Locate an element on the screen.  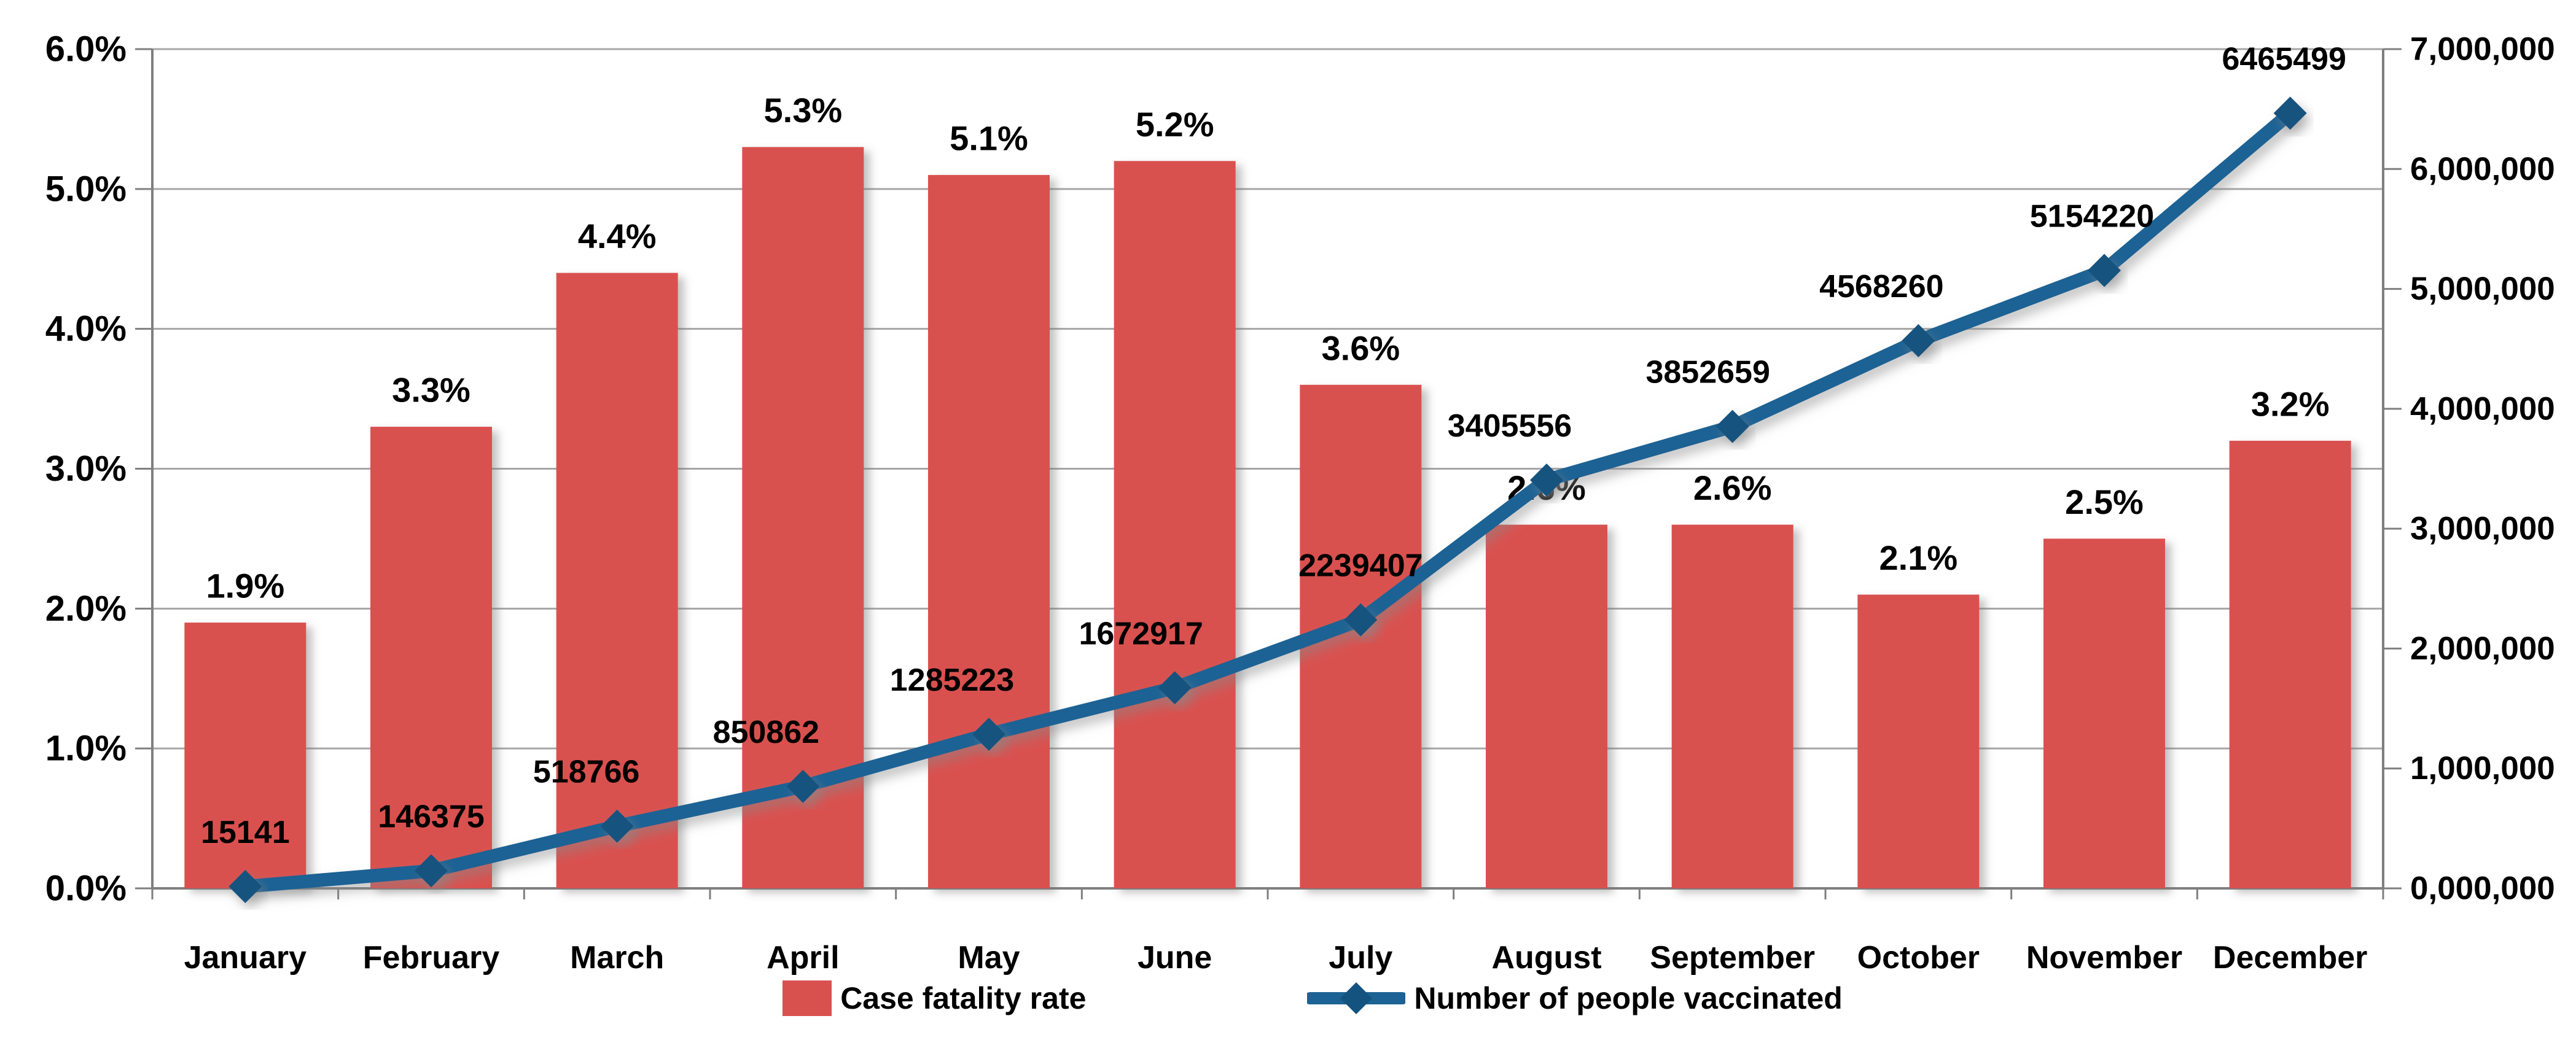
x-axis-category-label: July is located at coordinates (1360, 958).